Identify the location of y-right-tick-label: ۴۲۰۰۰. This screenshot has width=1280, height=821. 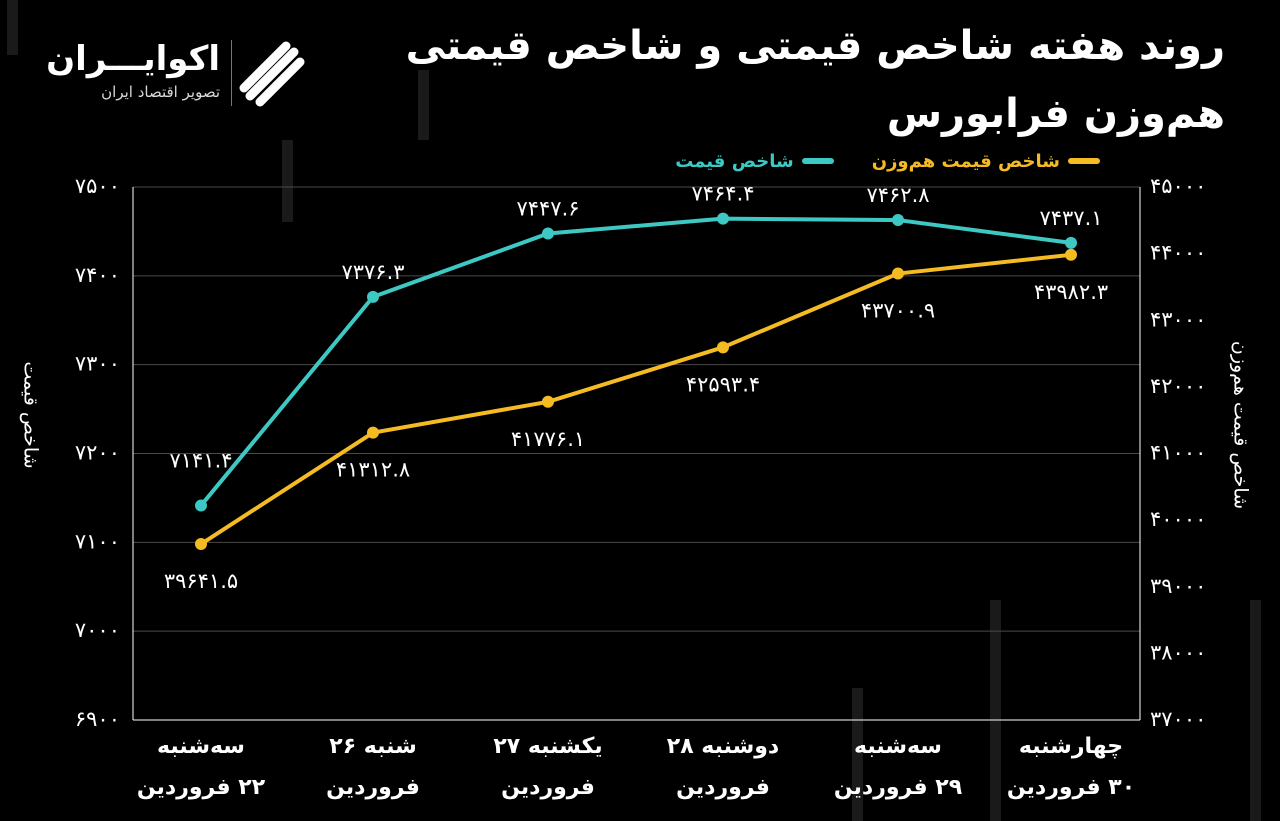
(1178, 386).